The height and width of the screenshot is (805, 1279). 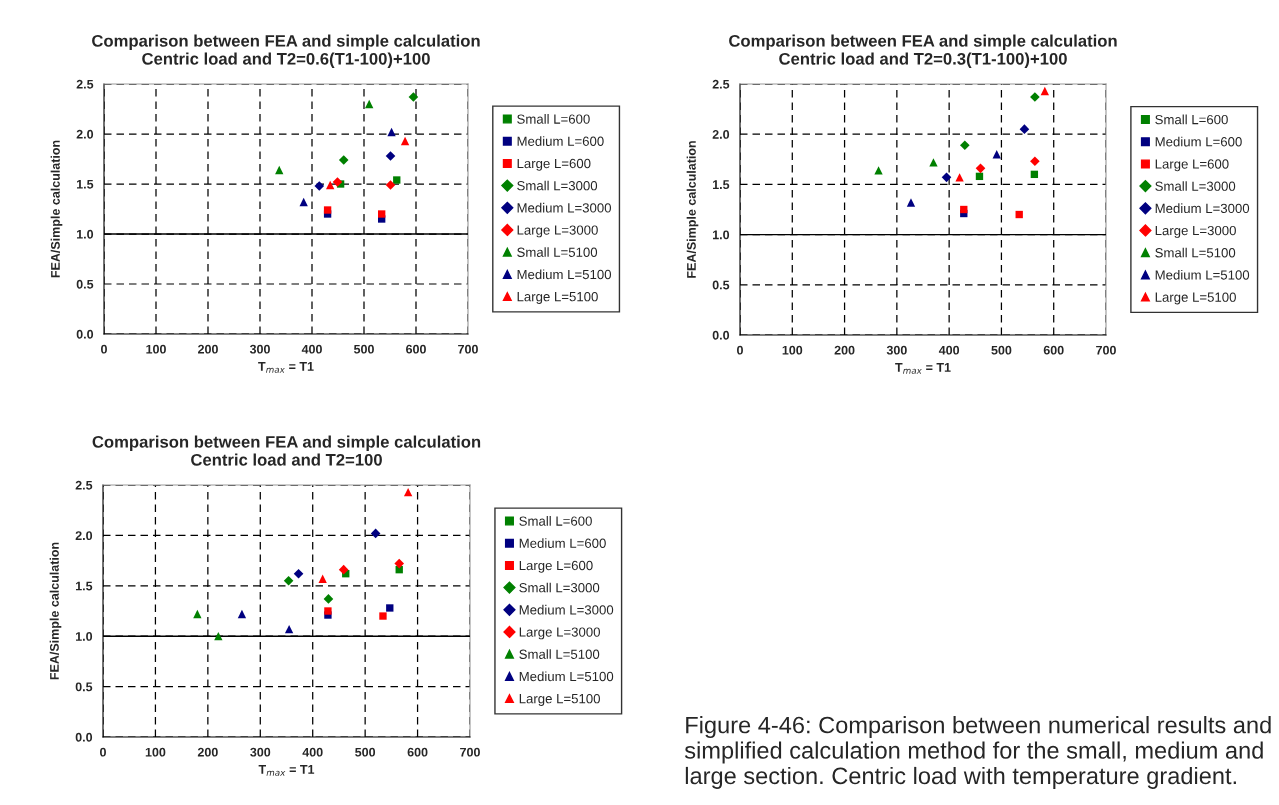 What do you see at coordinates (923, 51) in the screenshot?
I see `chart-title: Comparison between FEA and simple calculation Centric load and T2=0.3(T1-100)+100` at bounding box center [923, 51].